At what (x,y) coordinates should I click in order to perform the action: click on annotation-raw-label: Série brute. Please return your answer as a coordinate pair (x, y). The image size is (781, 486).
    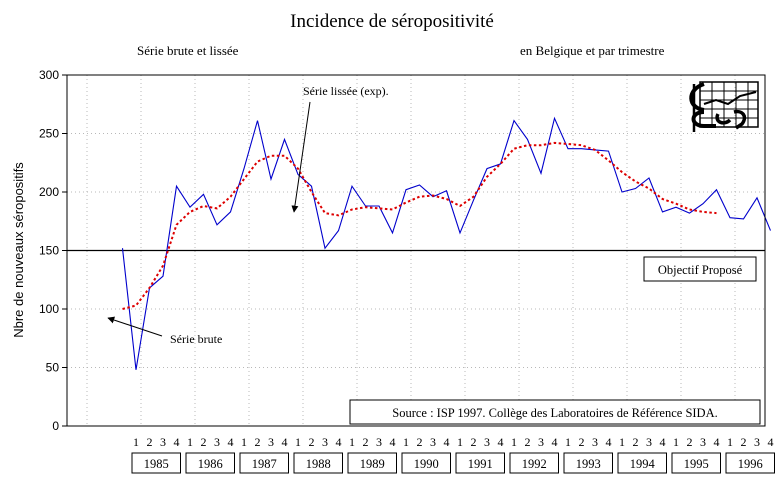
    Looking at the image, I should click on (196, 339).